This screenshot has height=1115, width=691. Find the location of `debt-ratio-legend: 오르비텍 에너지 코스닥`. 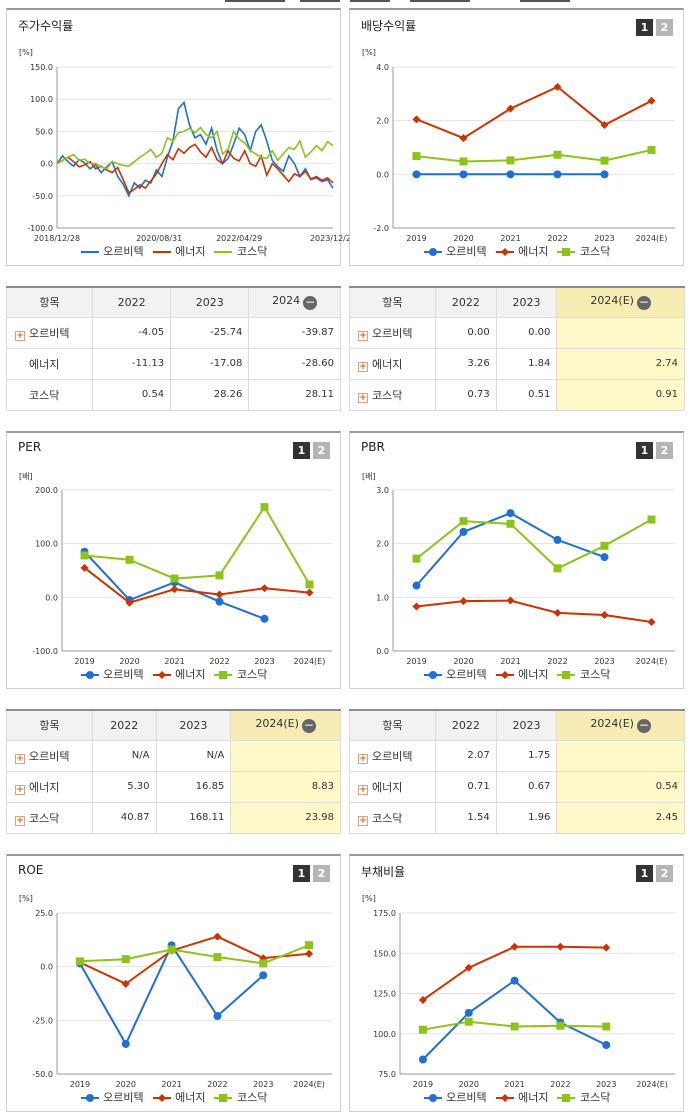

debt-ratio-legend: 오르비텍 에너지 코스닥 is located at coordinates (516, 1097).